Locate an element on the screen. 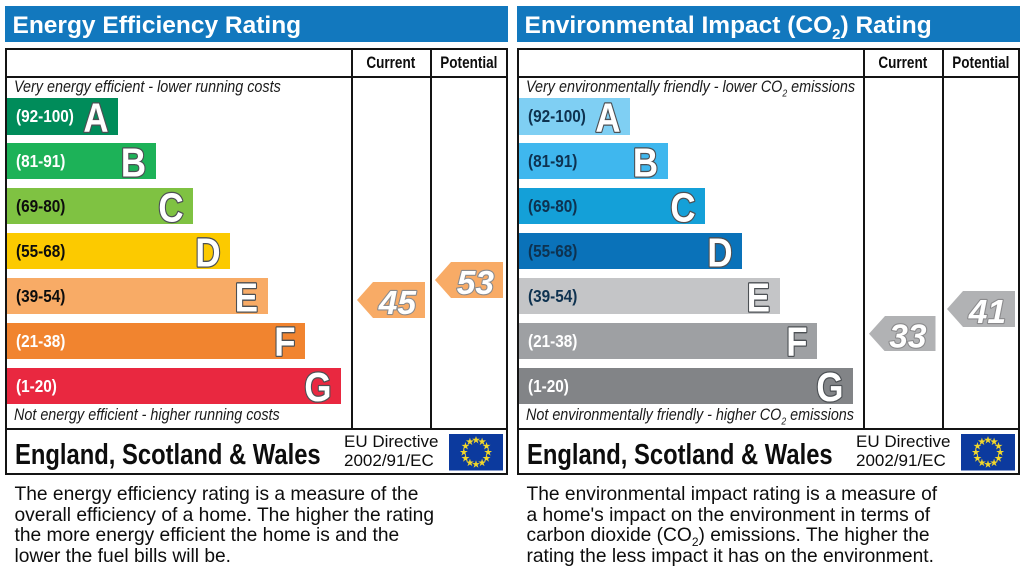 This screenshot has width=1024, height=573. svg-text: 33 is located at coordinates (908, 334).